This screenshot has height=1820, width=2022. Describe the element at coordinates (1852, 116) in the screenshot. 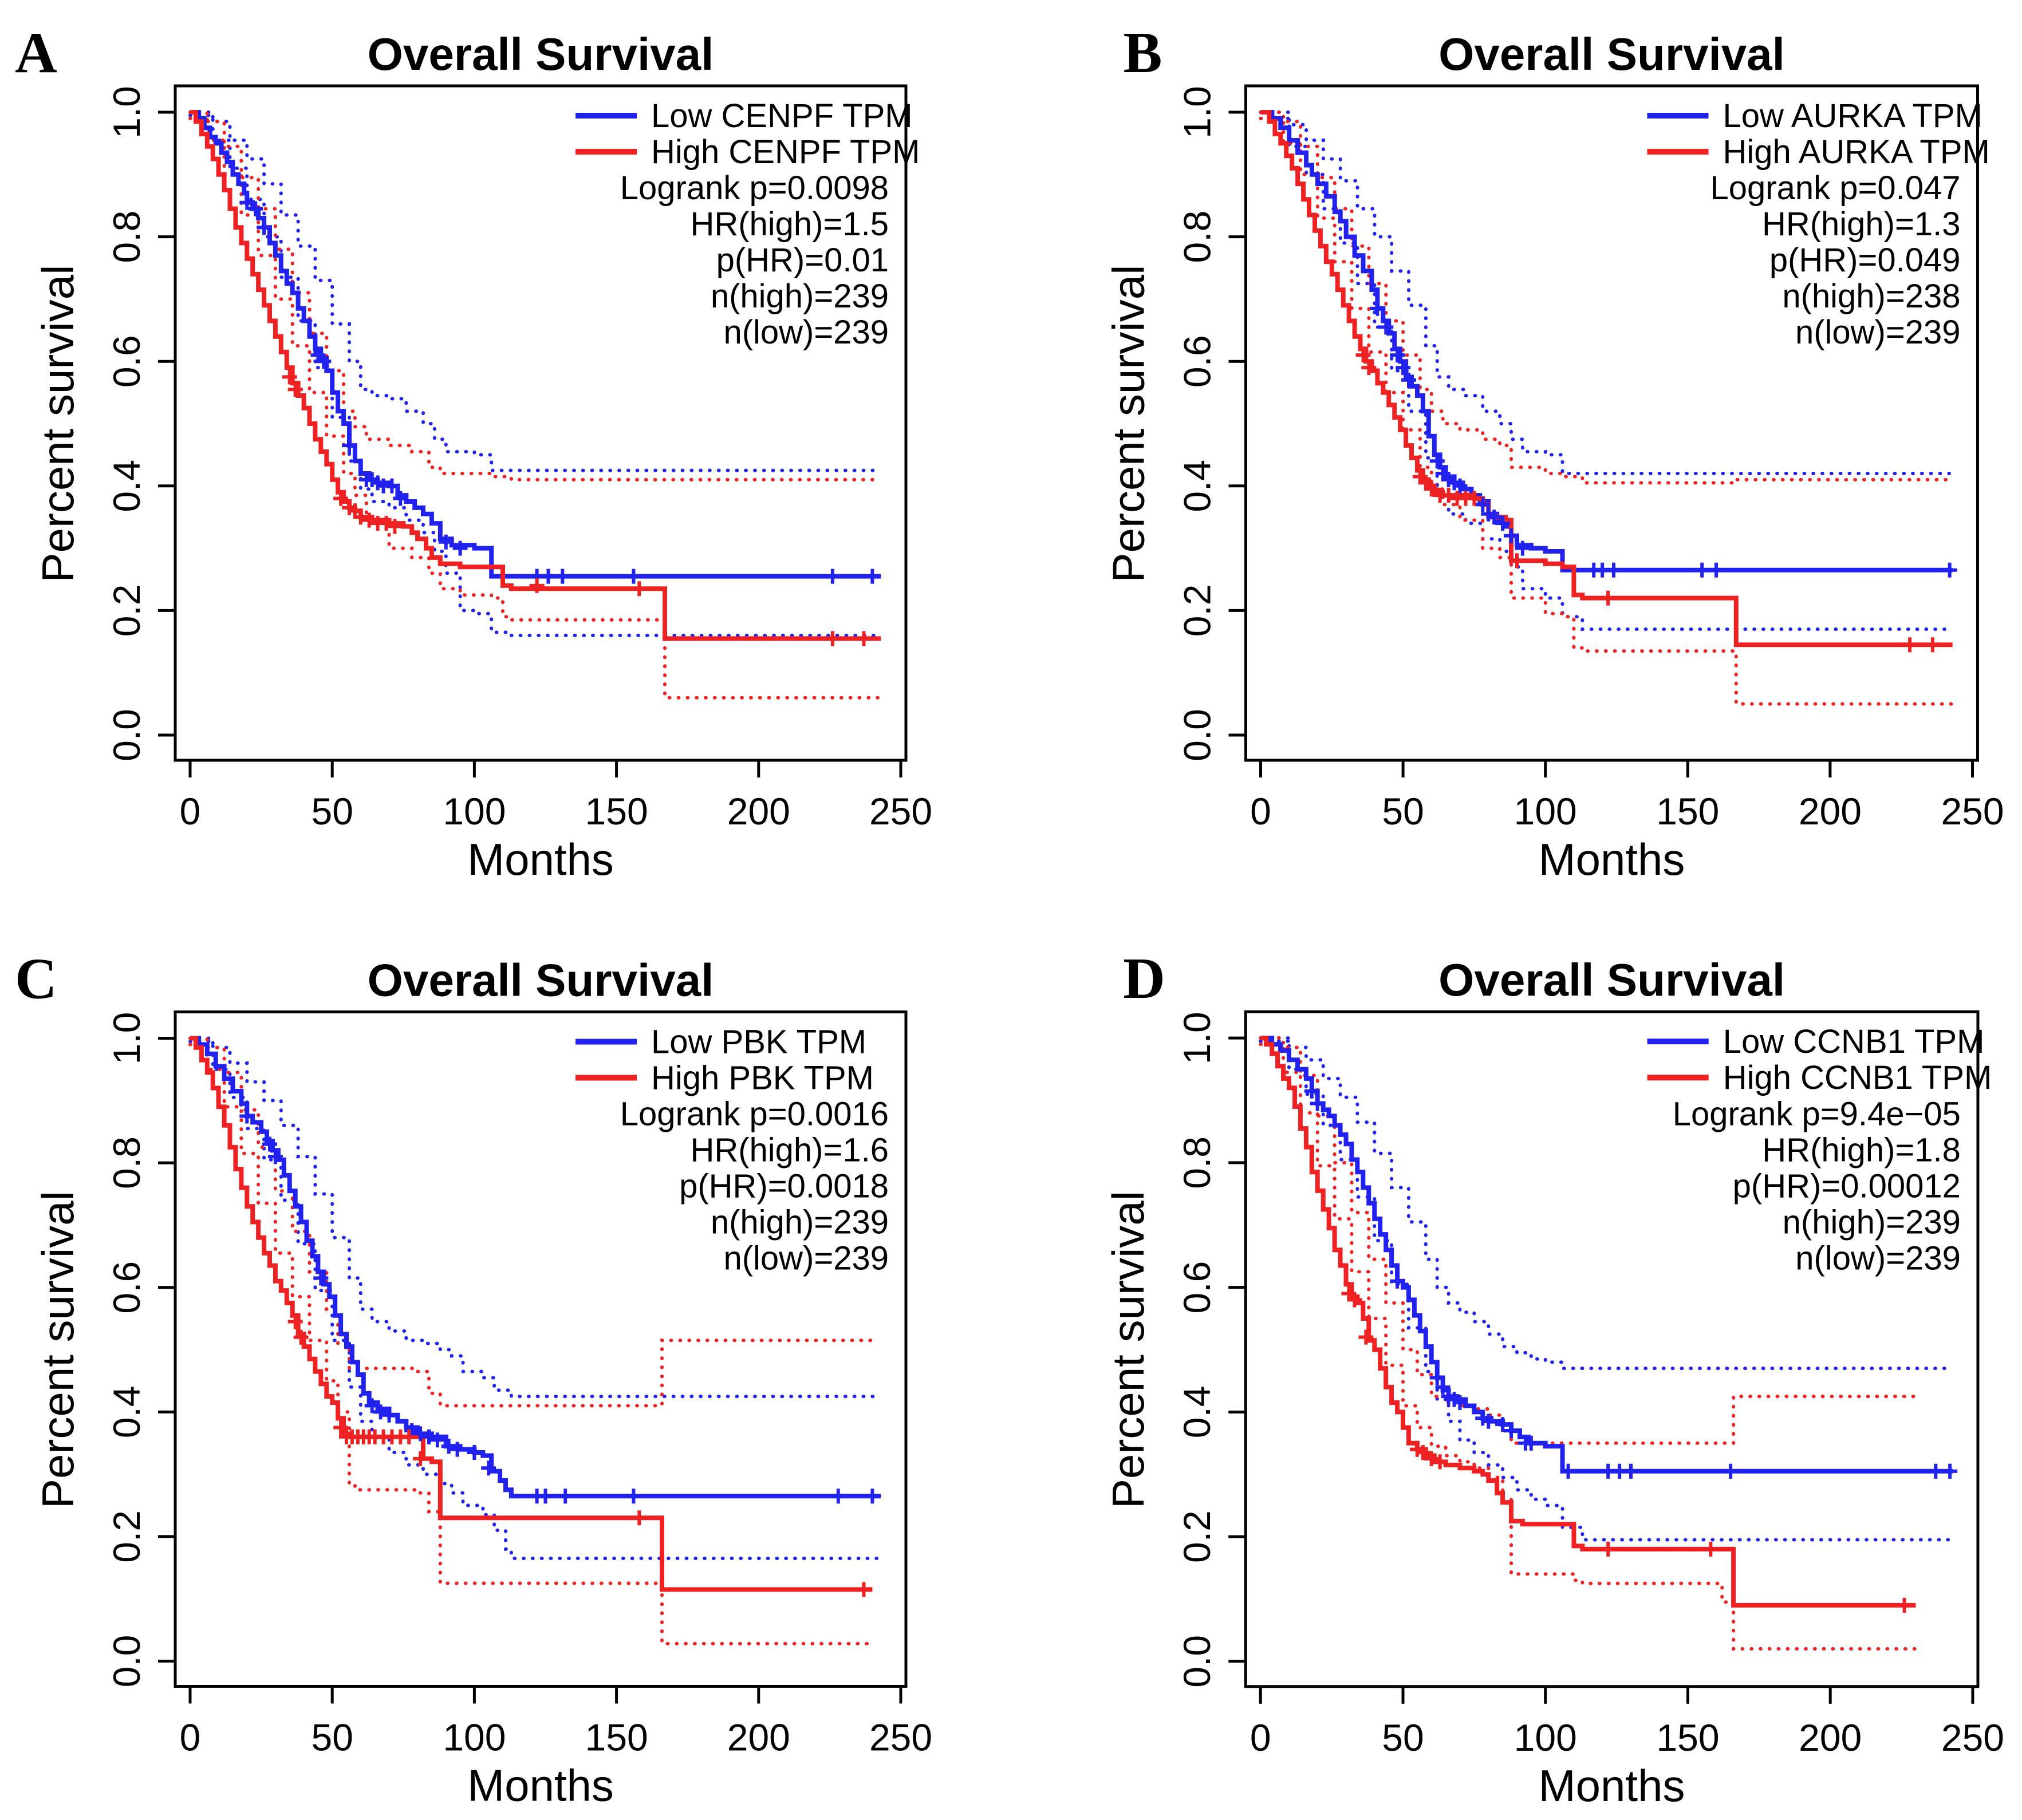

I see `legend-label-low: Low AURKA TPM` at that location.